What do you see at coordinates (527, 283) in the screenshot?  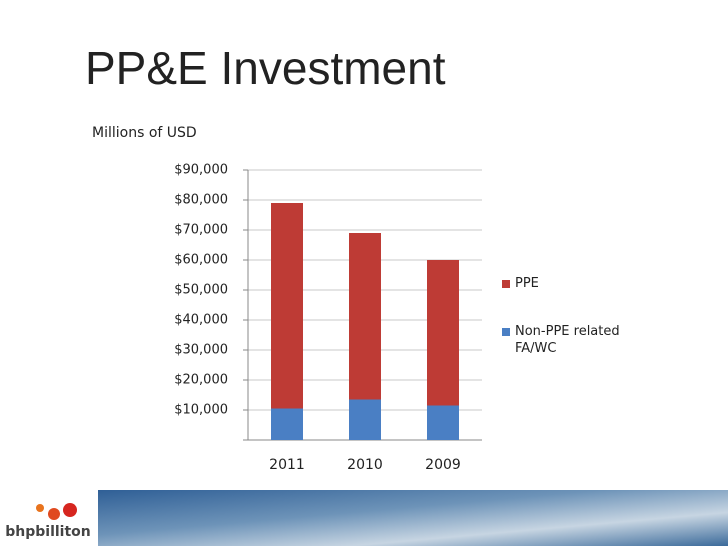 I see `legend-label: PPE` at bounding box center [527, 283].